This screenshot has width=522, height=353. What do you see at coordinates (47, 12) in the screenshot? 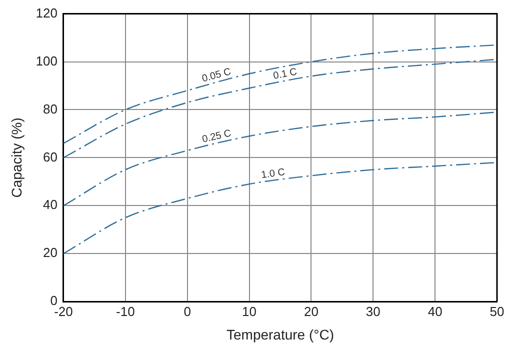
I see `y-tick-label: 120` at bounding box center [47, 12].